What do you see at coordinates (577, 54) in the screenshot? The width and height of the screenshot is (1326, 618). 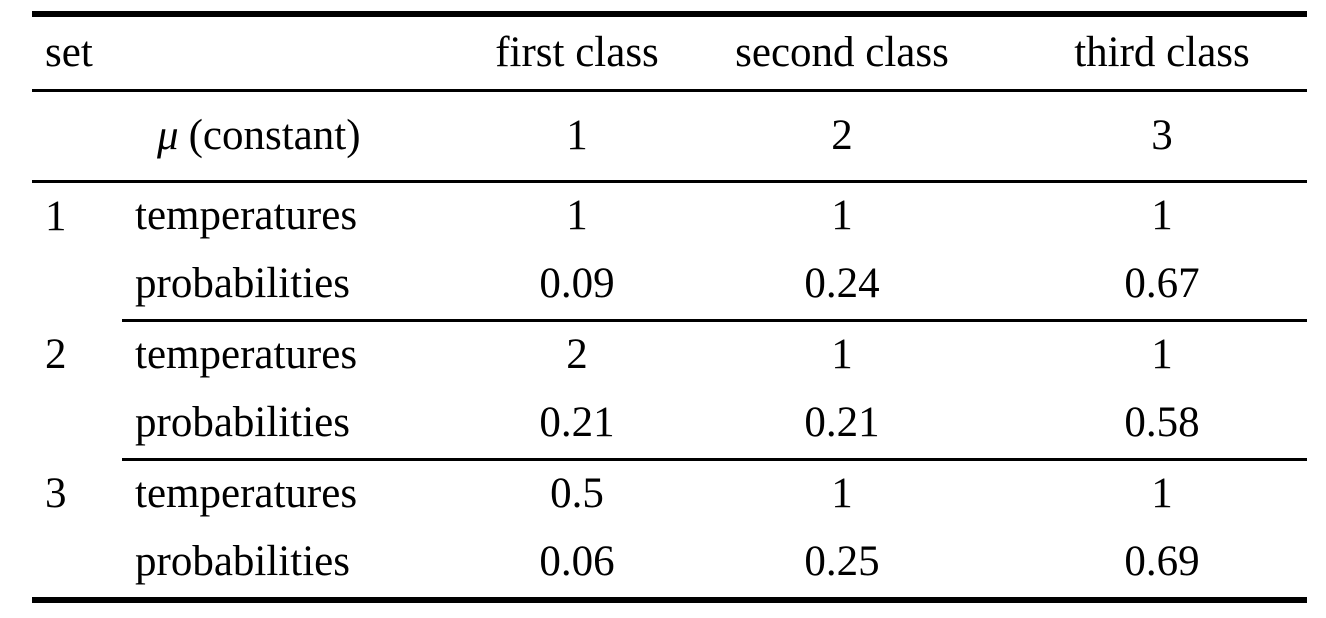 I see `header-first-class: first class` at bounding box center [577, 54].